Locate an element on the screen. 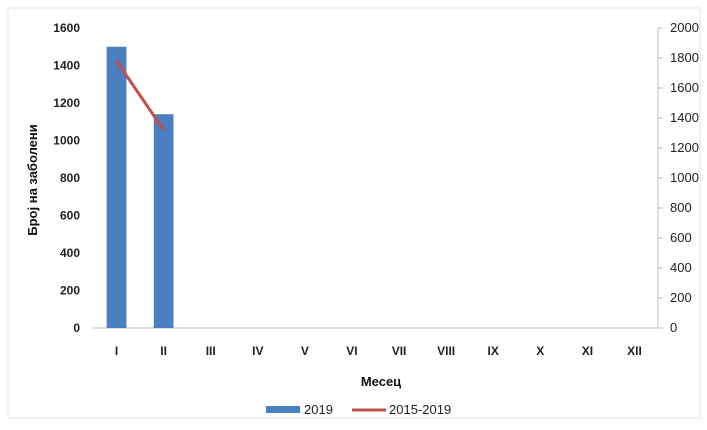  x-tick-label: IV is located at coordinates (257, 351).